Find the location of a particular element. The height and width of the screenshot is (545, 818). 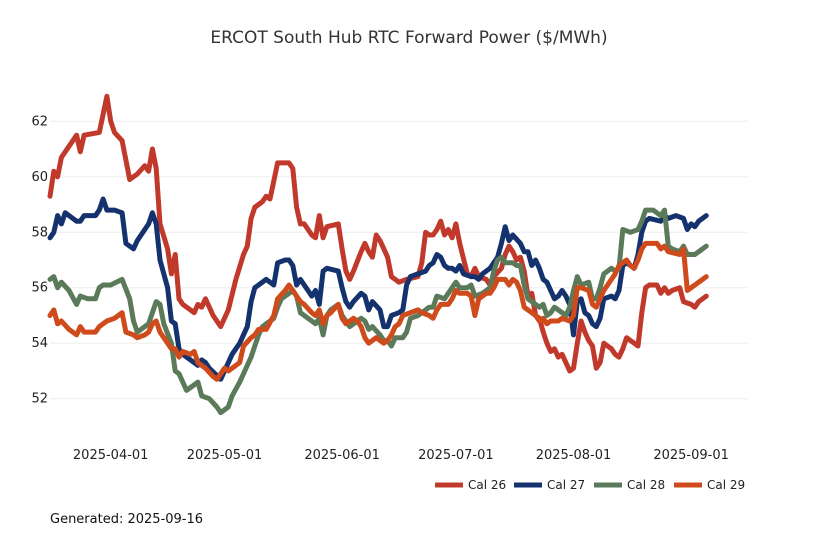

y-tick-label: 58 is located at coordinates (39, 232).